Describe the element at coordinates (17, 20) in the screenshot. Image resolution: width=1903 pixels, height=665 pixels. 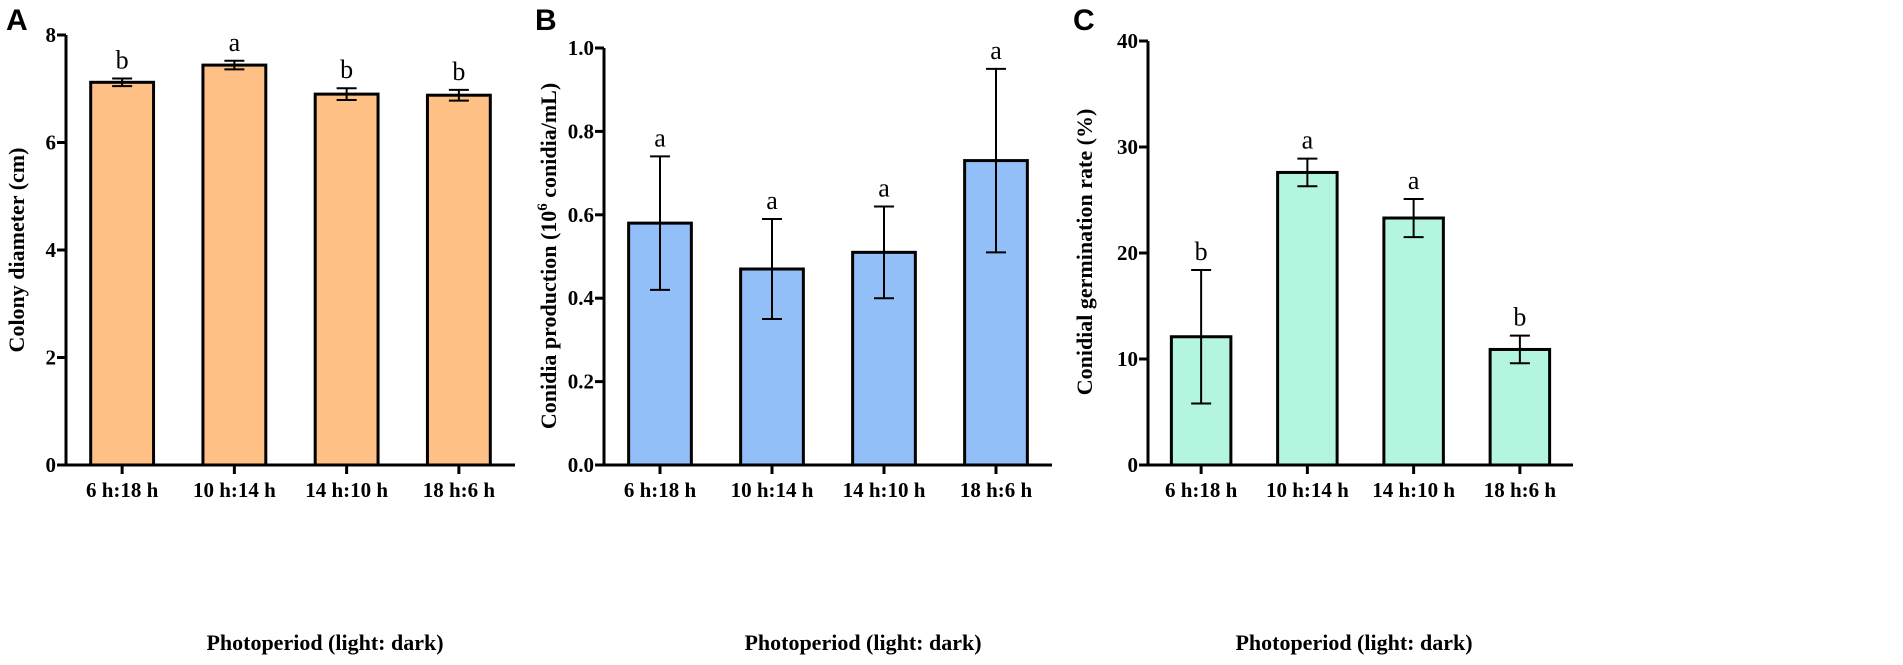
I see `panel-letter-a: A` at that location.